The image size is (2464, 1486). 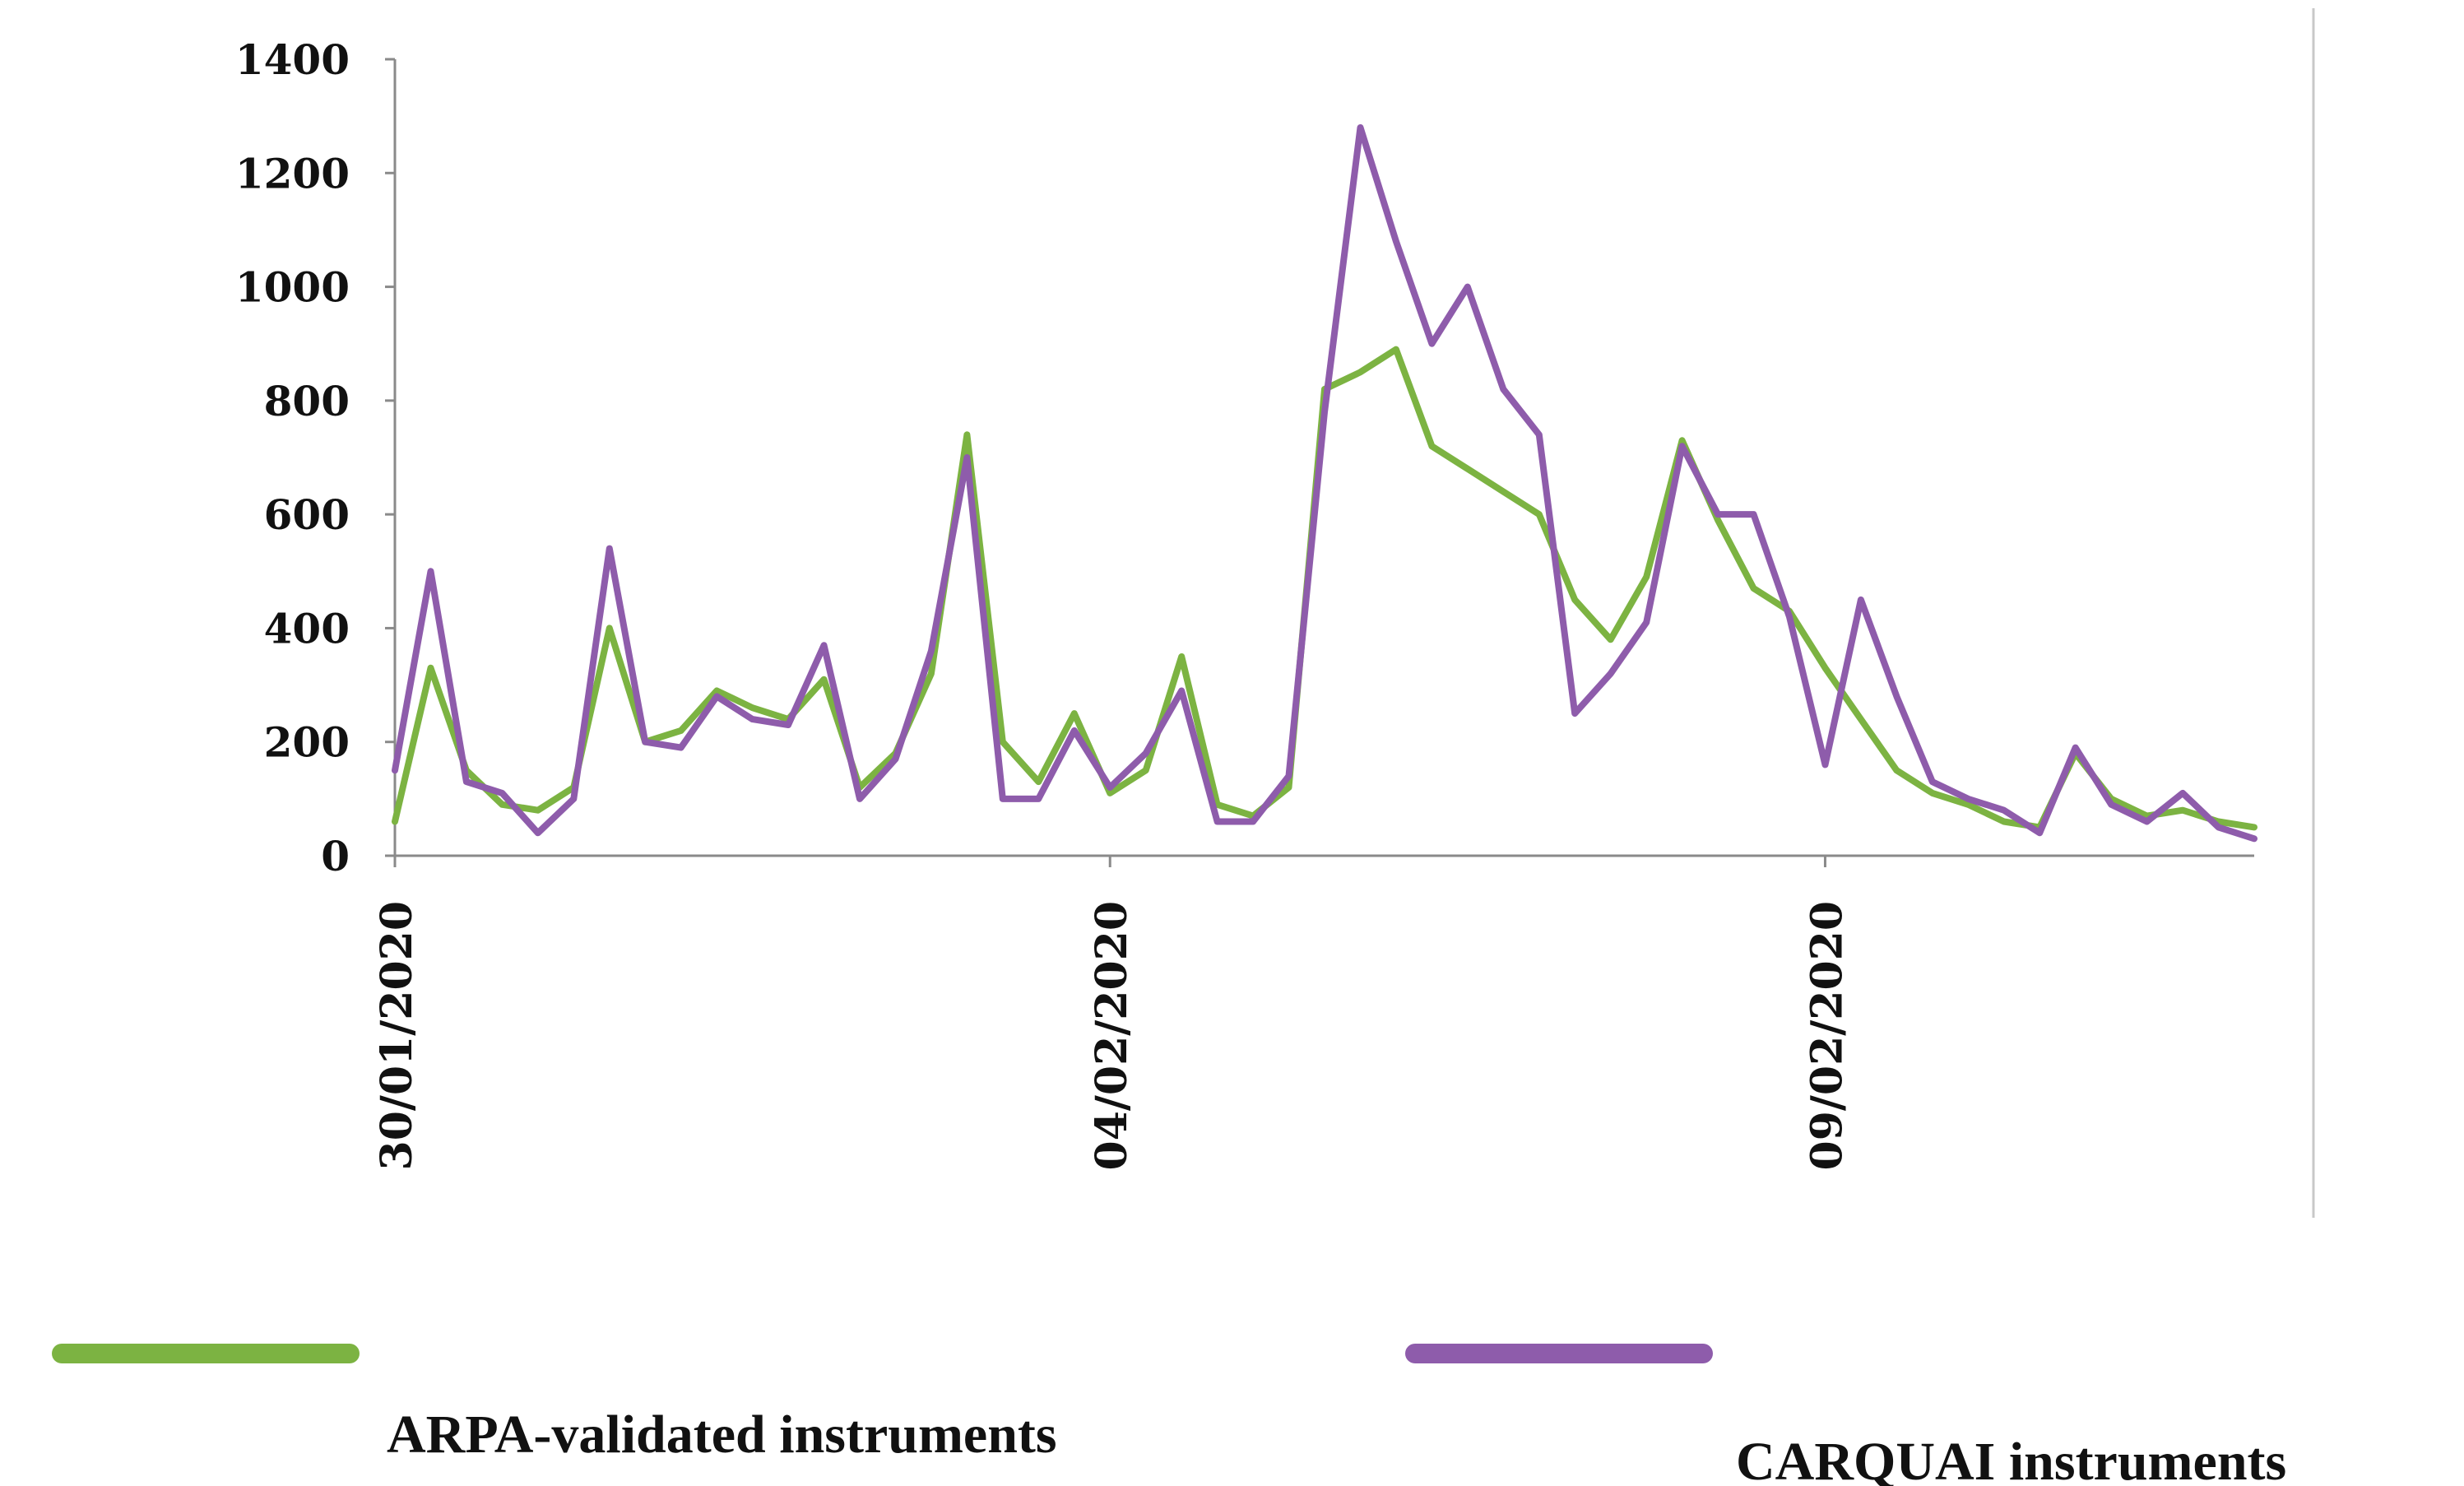 I want to click on y-tick-label: 400, so click(x=307, y=628).